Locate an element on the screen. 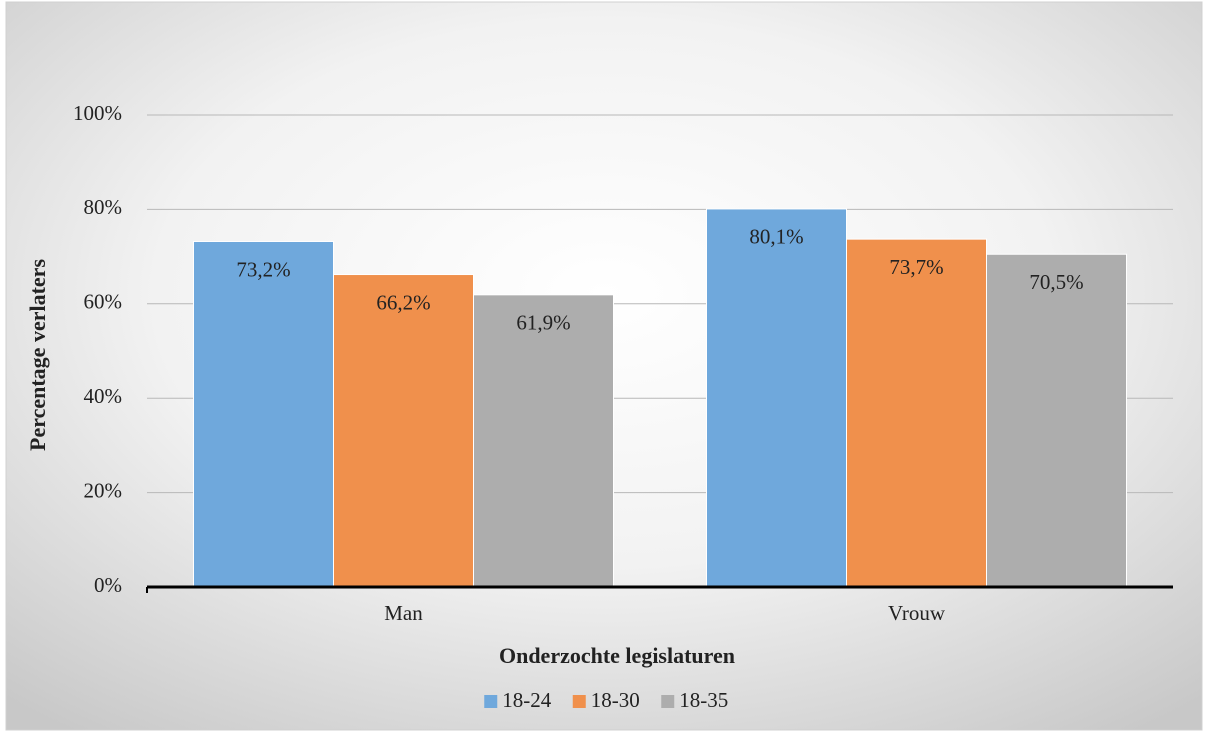  data-label: 73,7% is located at coordinates (916, 267).